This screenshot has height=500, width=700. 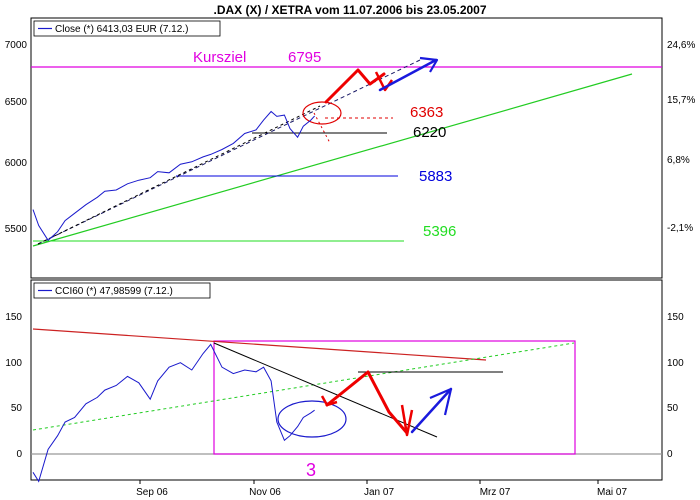 What do you see at coordinates (429, 64) in the screenshot?
I see `blue-up-arrow-head` at bounding box center [429, 64].